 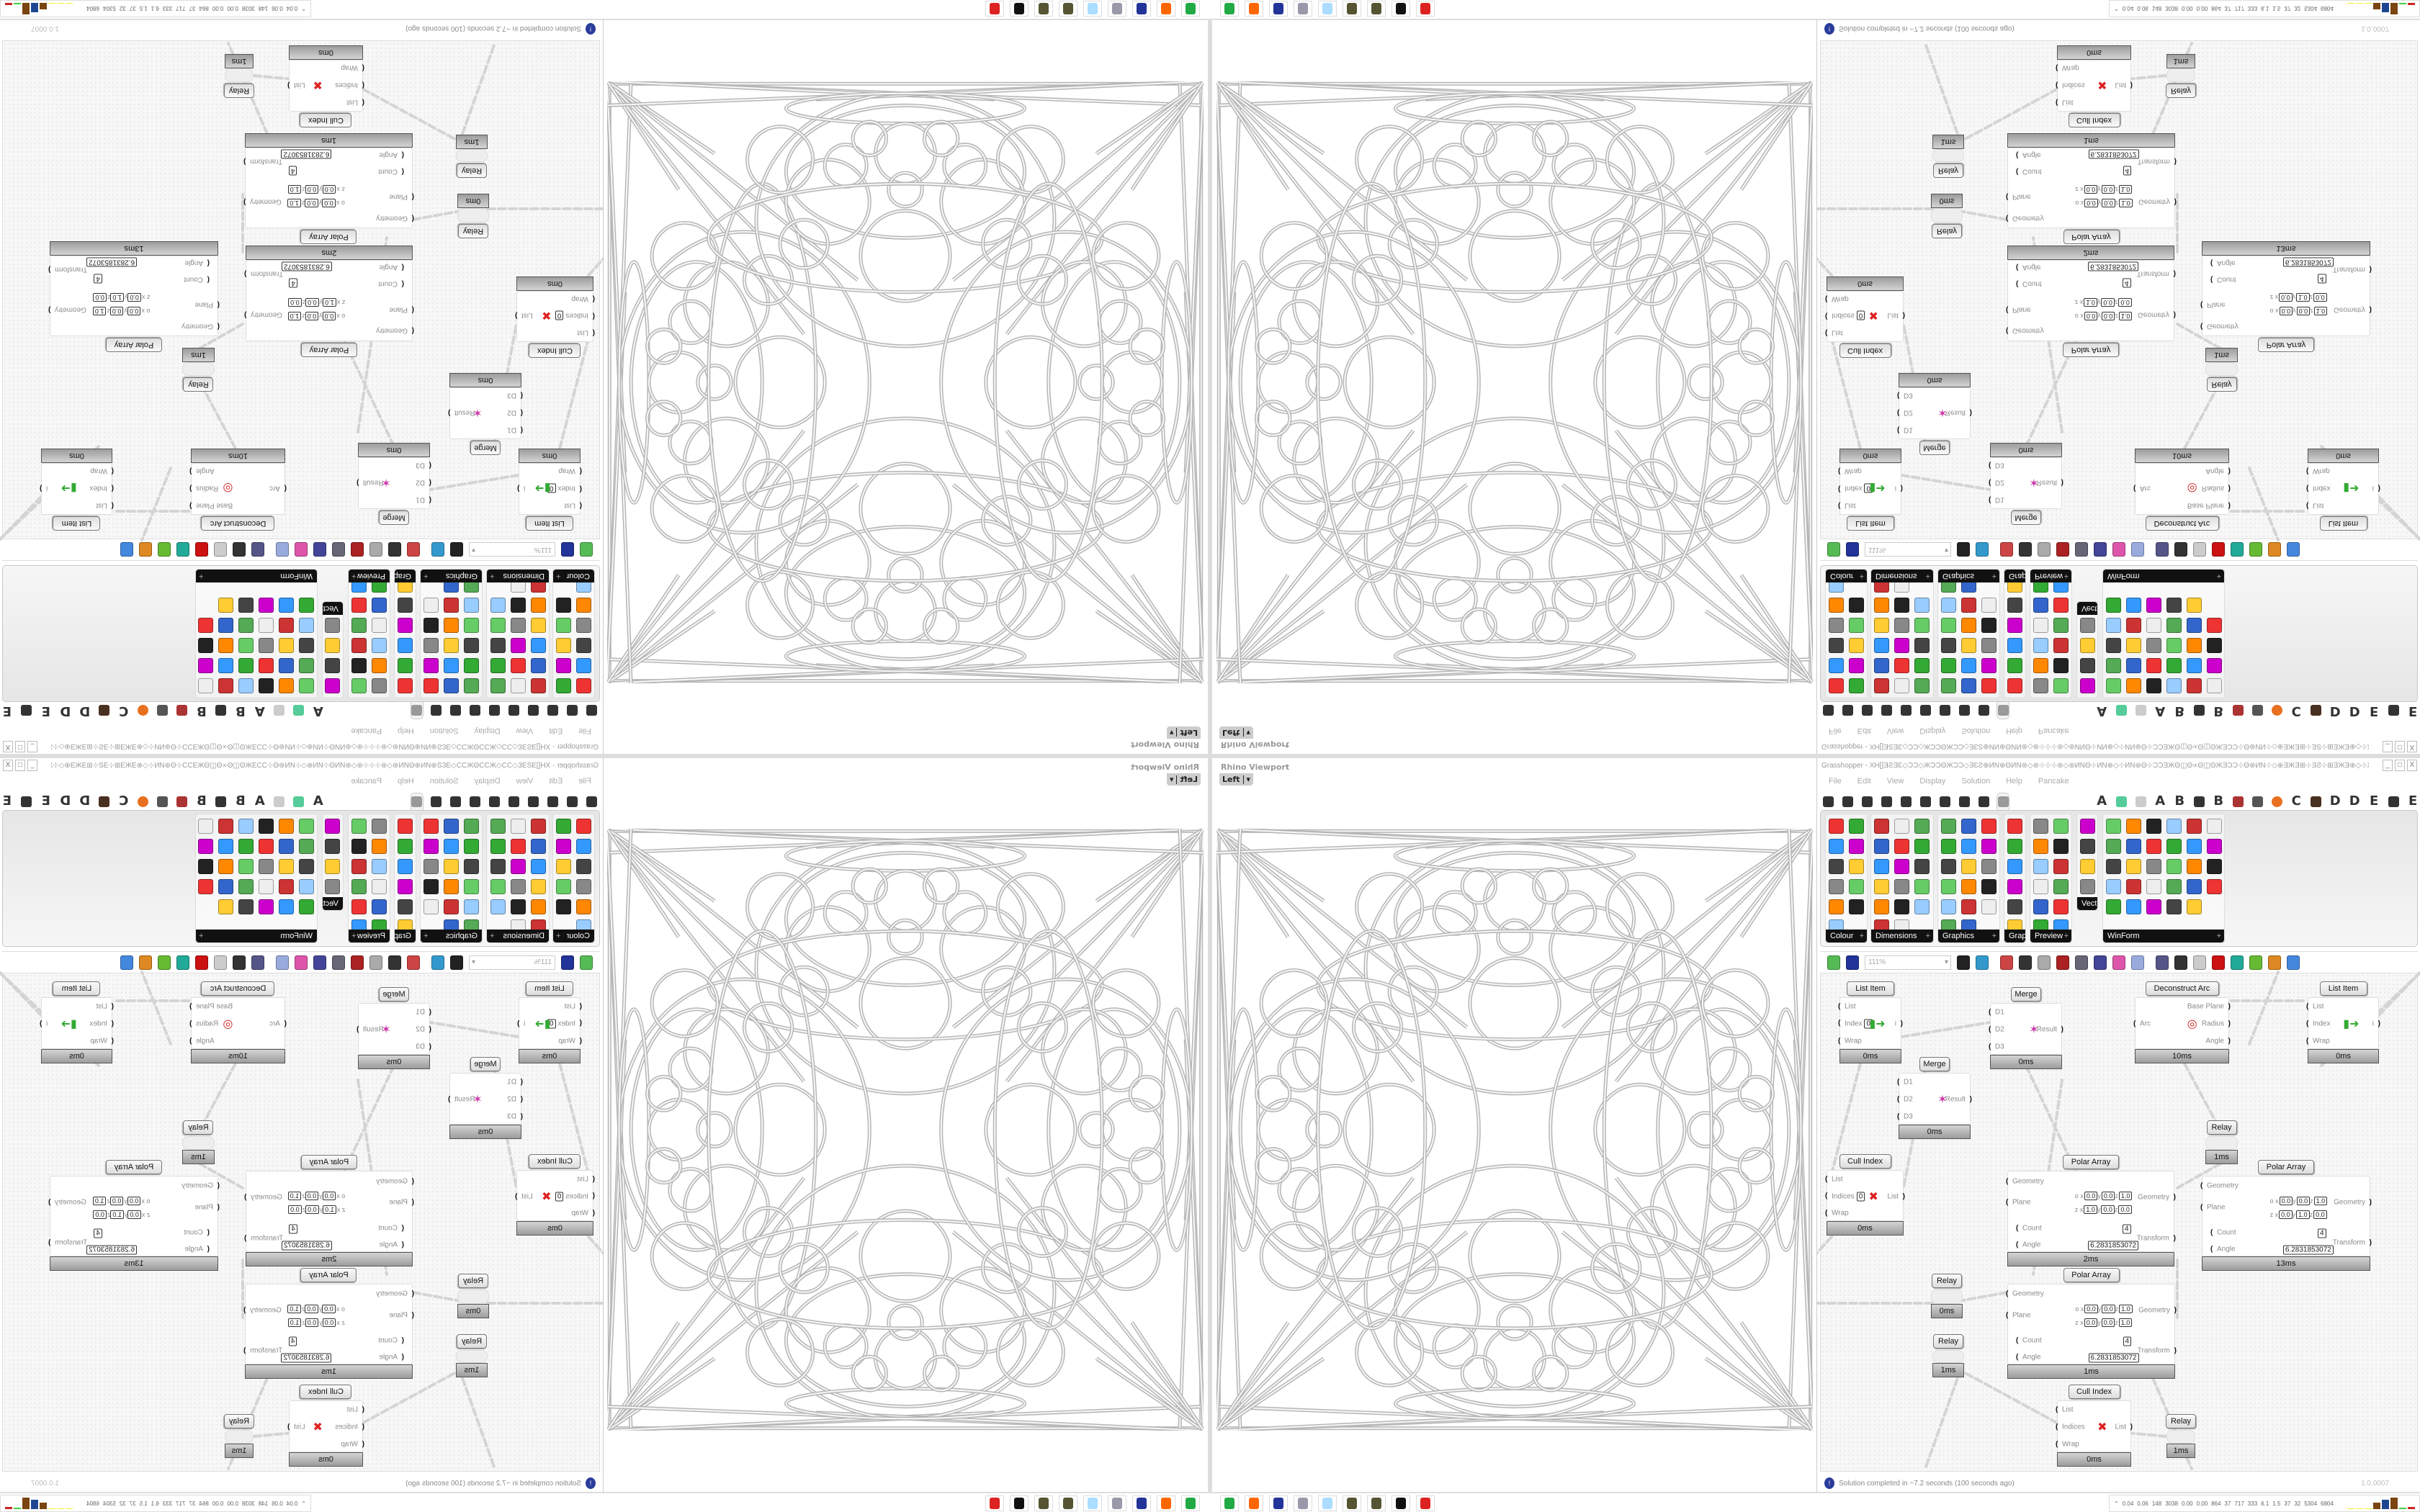 What do you see at coordinates (201, 711) in the screenshot?
I see `tab-b: B` at bounding box center [201, 711].